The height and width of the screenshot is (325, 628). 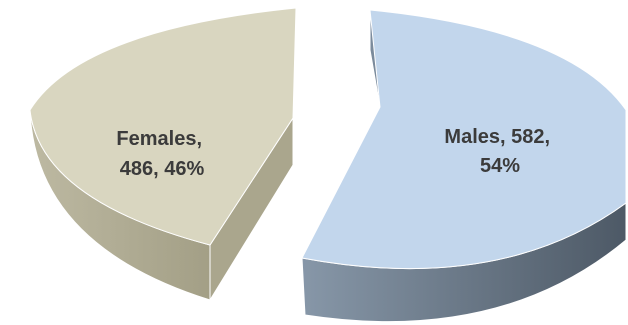 I want to click on slice-males-label-line2: 54%, so click(x=500, y=166).